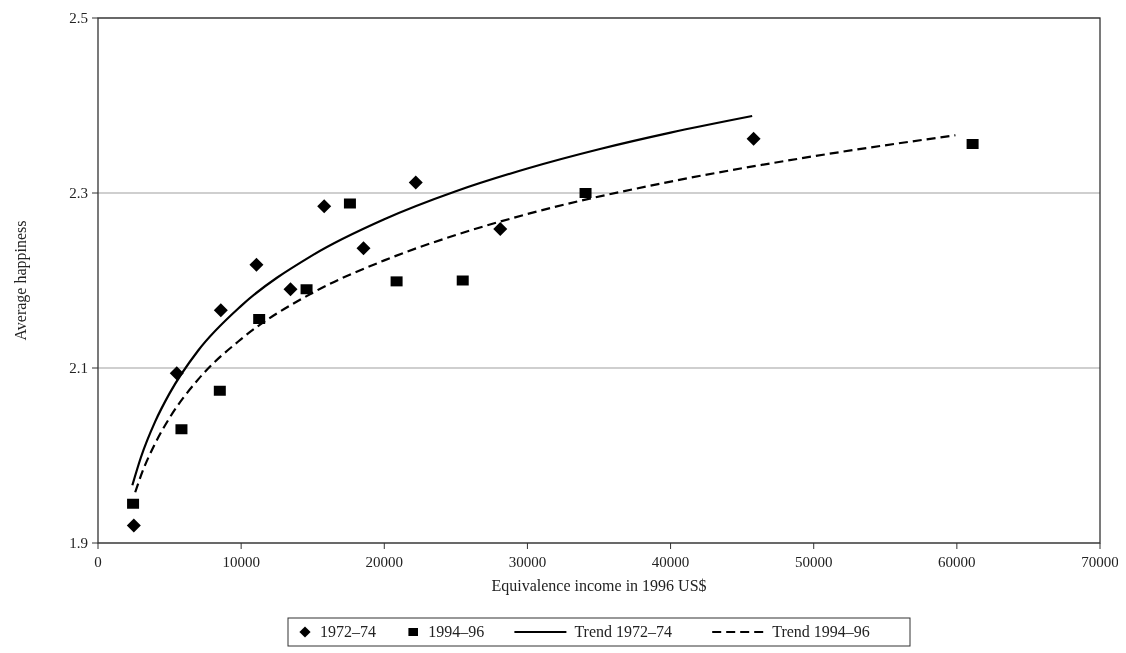 The width and height of the screenshot is (1126, 653). I want to click on x-tick-label: 60000, so click(957, 562).